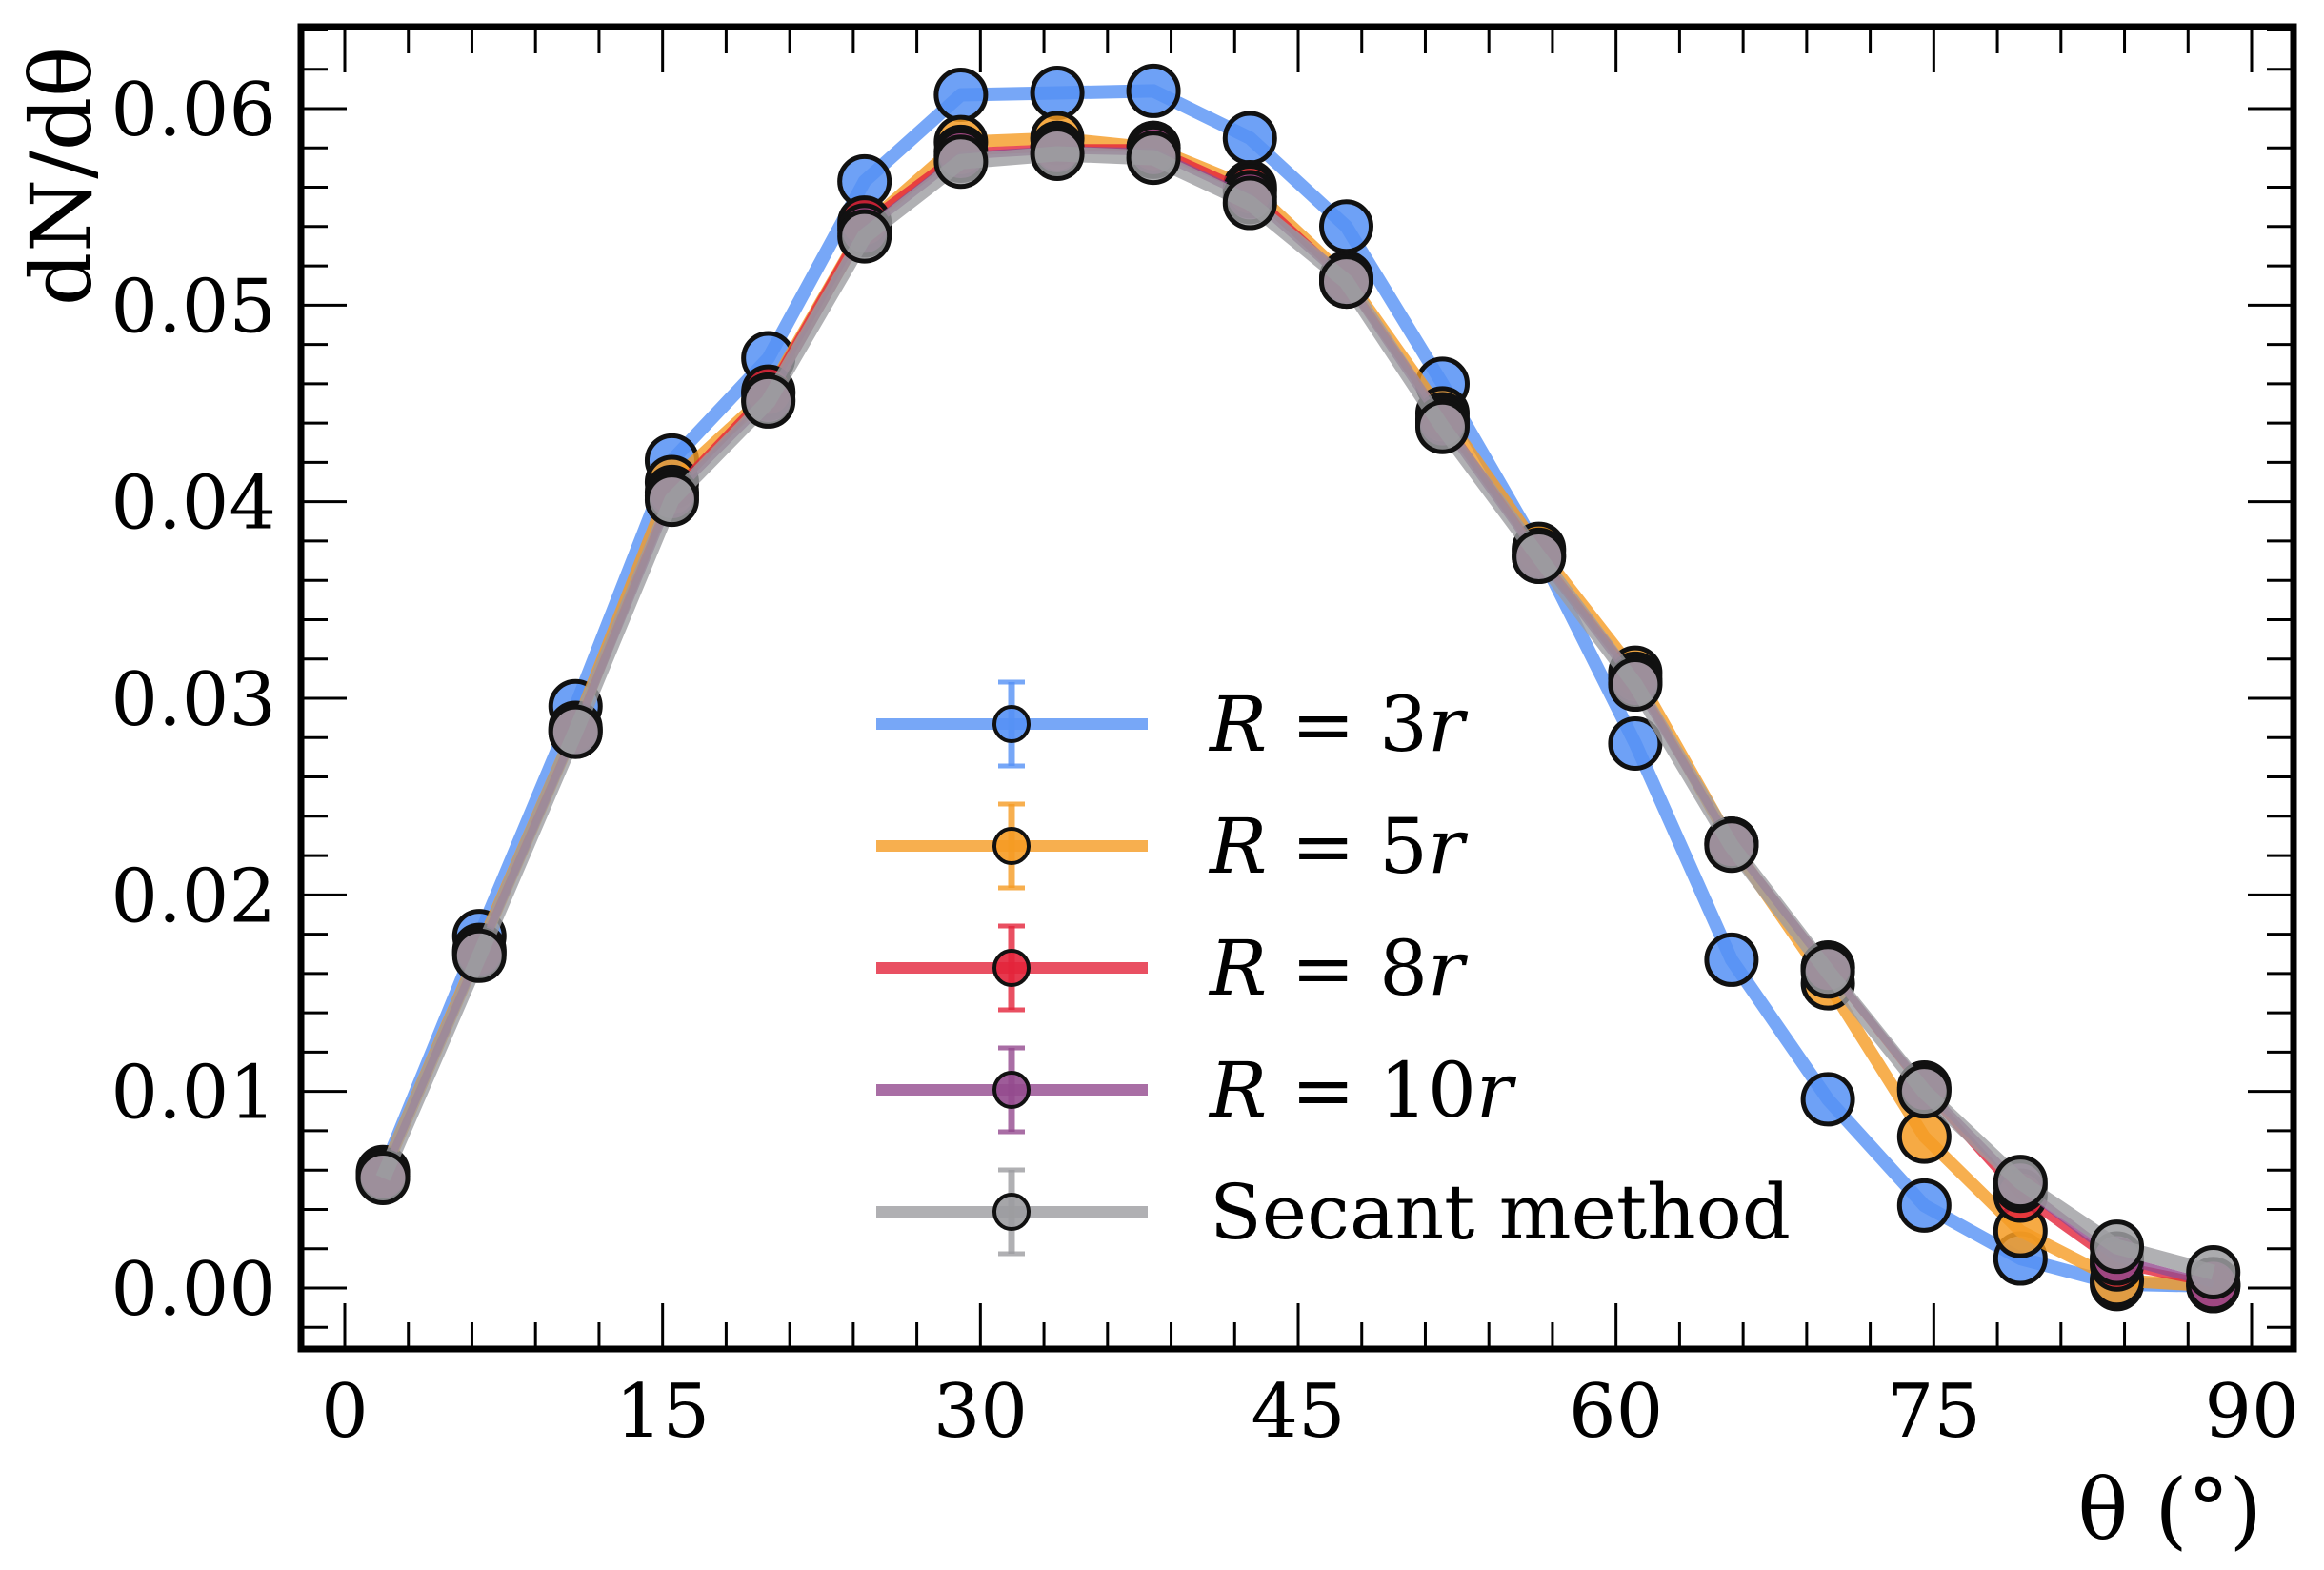 This screenshot has width=2324, height=1570. What do you see at coordinates (2251, 1412) in the screenshot?
I see `x-tick-label: 90` at bounding box center [2251, 1412].